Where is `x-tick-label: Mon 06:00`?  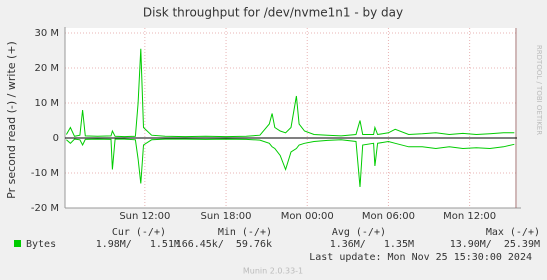
x-tick-label: Mon 06:00 is located at coordinates (388, 216).